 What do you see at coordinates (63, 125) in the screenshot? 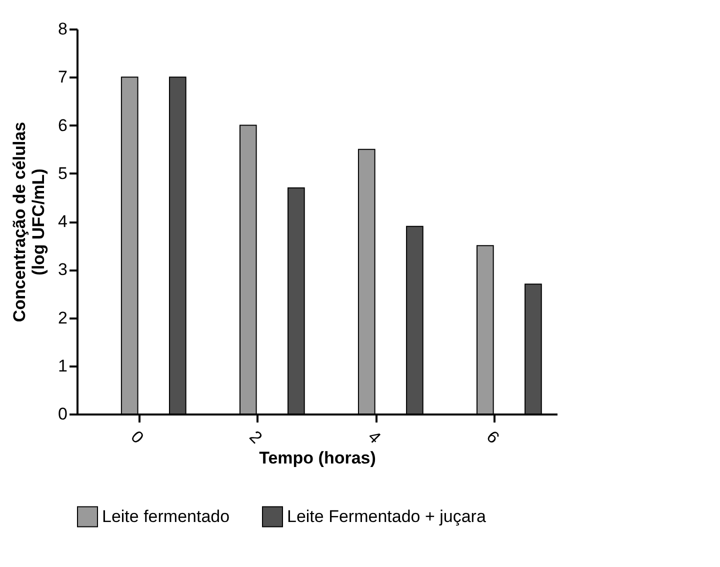
I see `y-tick-label: 6` at bounding box center [63, 125].